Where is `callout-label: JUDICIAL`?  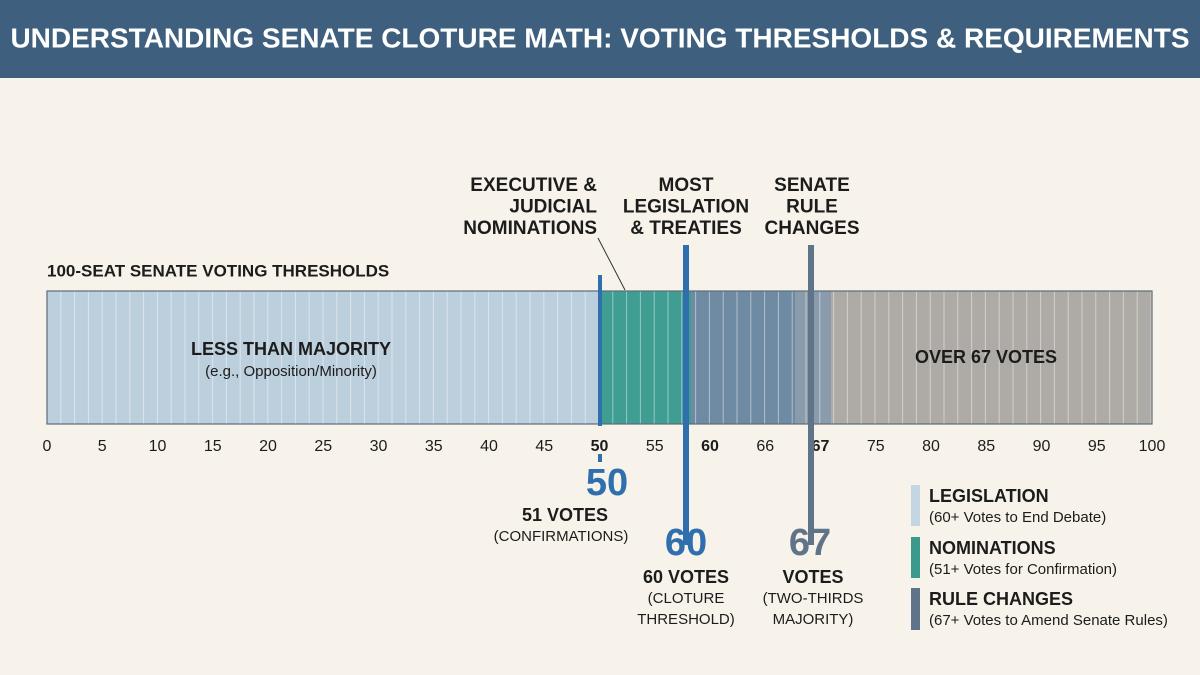 callout-label: JUDICIAL is located at coordinates (553, 207).